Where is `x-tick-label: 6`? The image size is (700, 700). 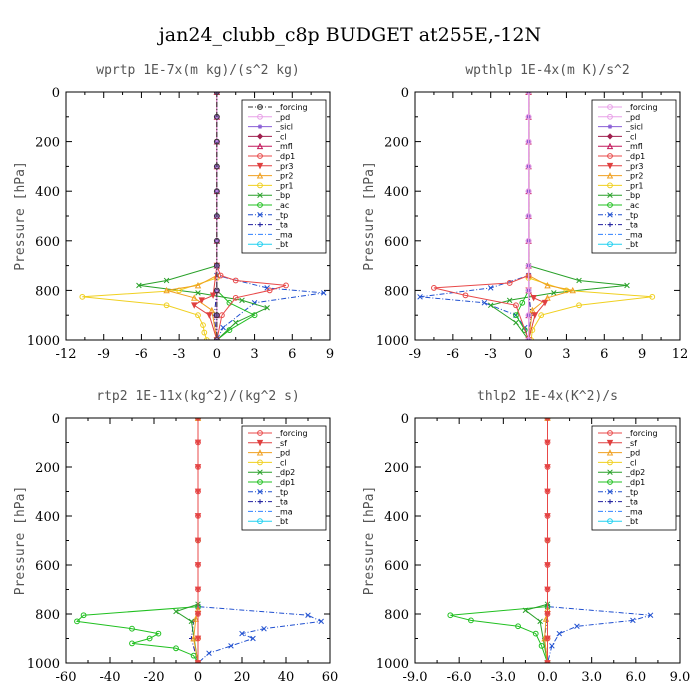 x-tick-label: 6 is located at coordinates (604, 354).